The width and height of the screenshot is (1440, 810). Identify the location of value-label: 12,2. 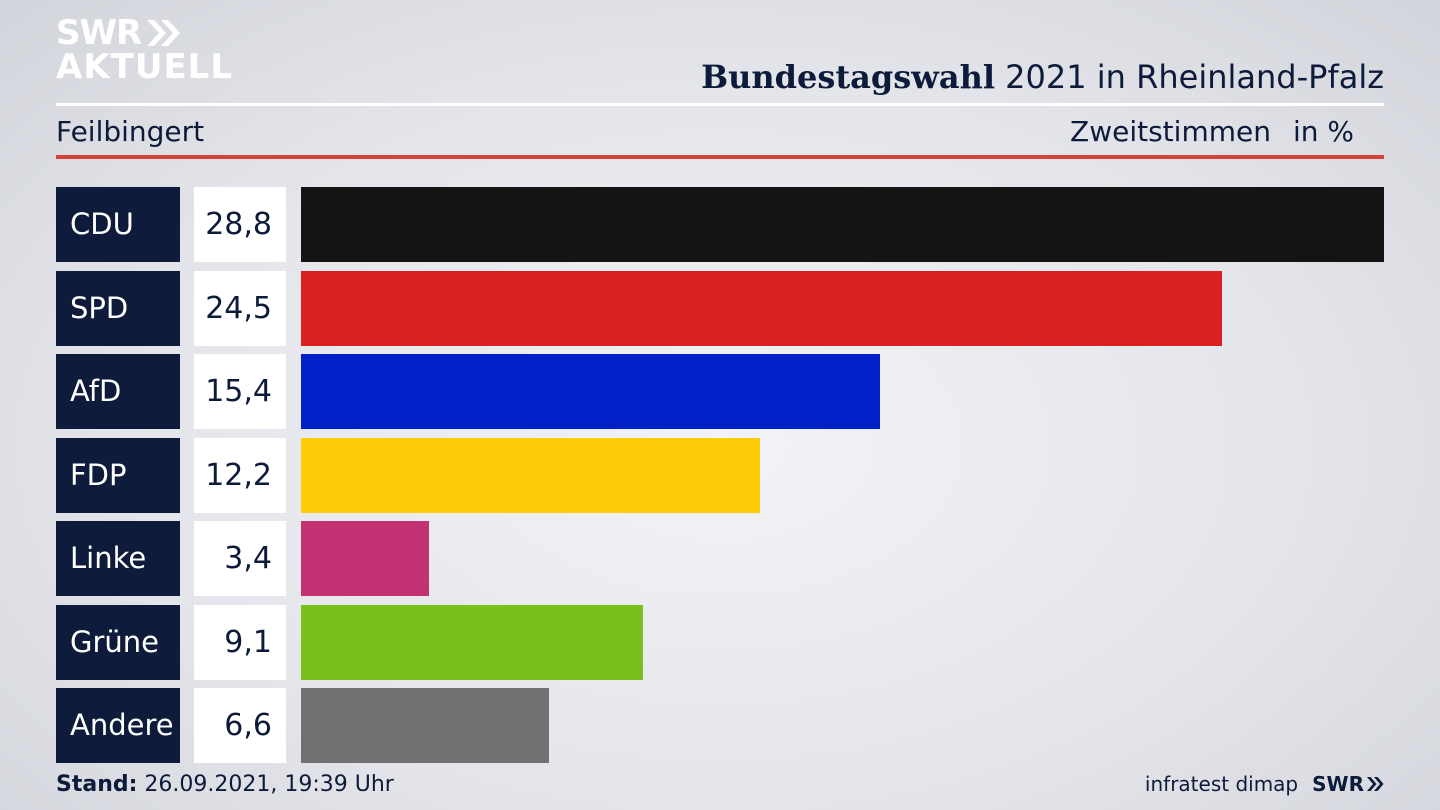
(240, 475).